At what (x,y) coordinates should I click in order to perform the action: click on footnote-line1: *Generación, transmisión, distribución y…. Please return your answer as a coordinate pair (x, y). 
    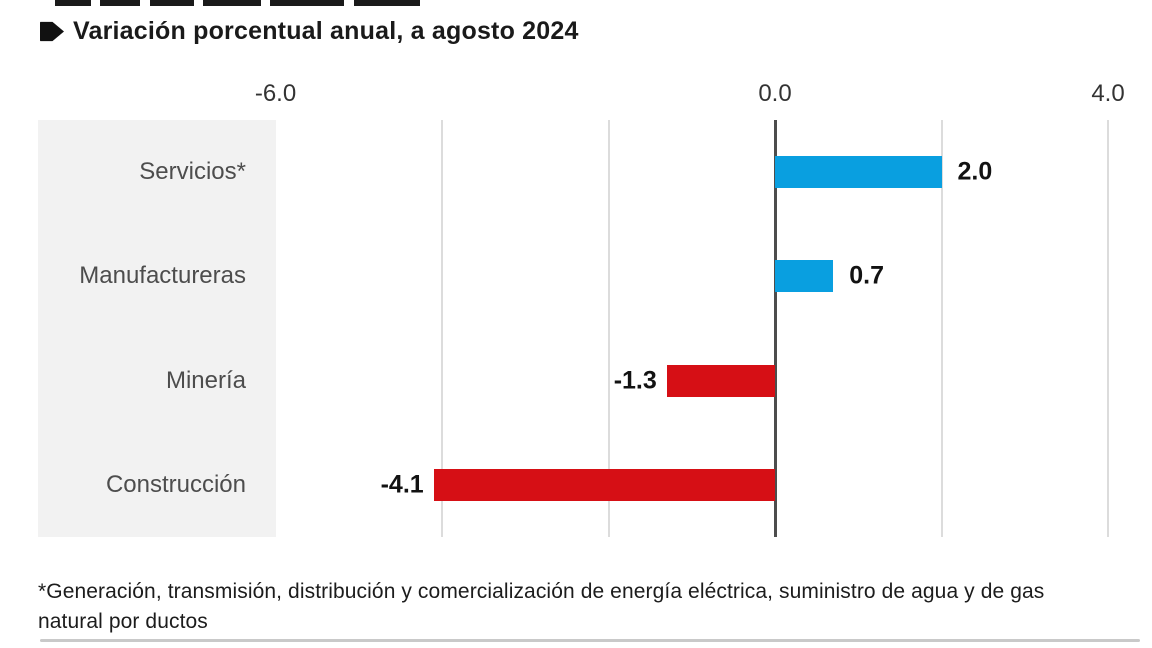
    Looking at the image, I should click on (541, 591).